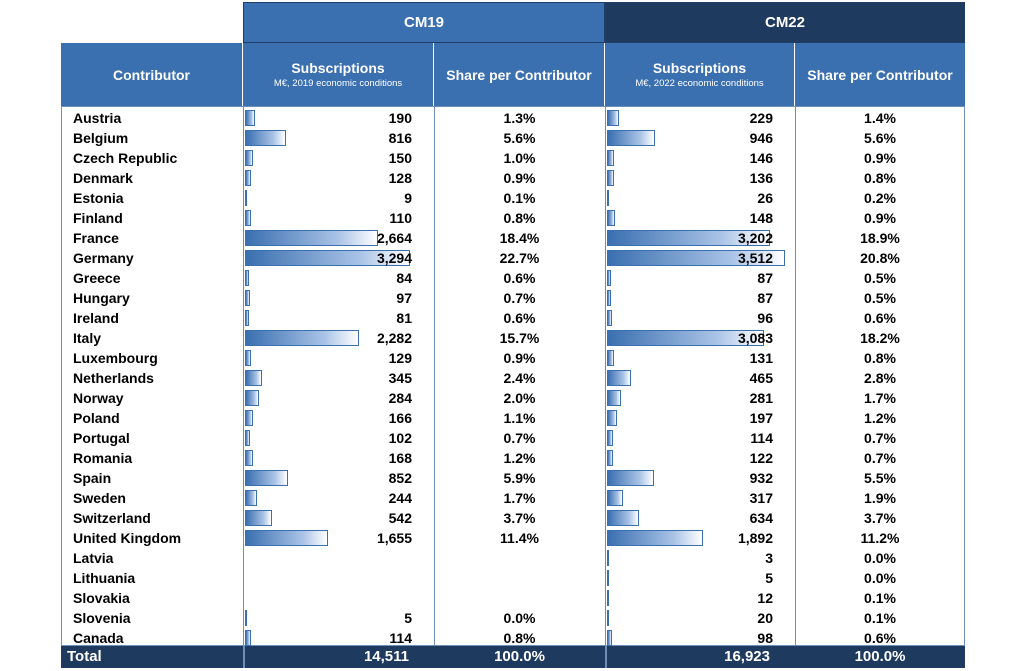  Describe the element at coordinates (400, 518) in the screenshot. I see `subscriptions-cm19: 542` at that location.